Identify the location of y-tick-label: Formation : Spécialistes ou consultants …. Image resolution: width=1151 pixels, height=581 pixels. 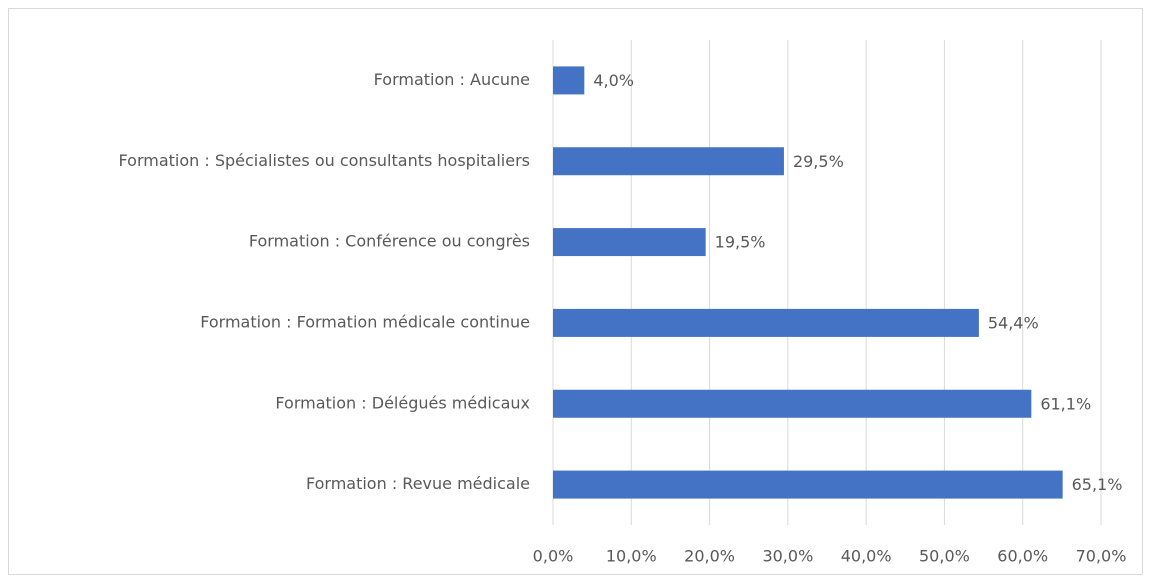
(324, 160).